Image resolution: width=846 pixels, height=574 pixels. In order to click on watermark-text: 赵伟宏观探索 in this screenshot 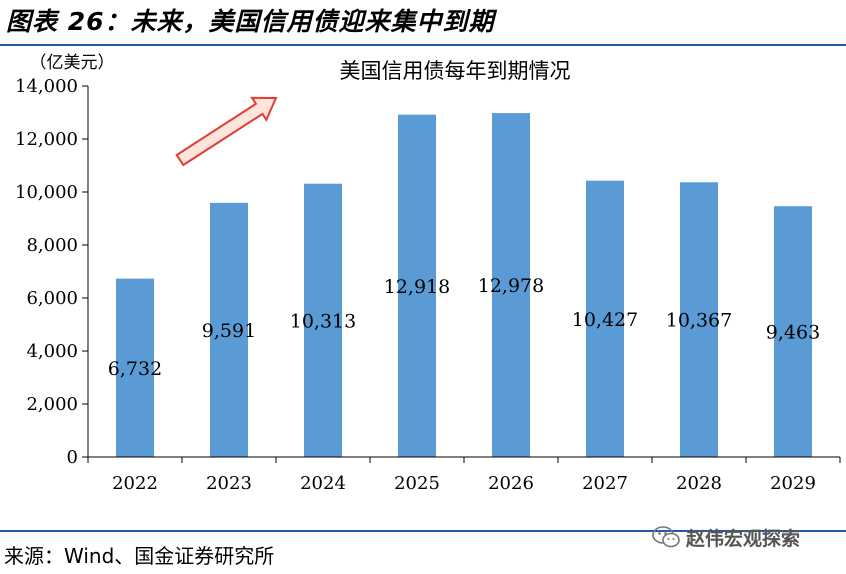, I will do `click(743, 538)`.